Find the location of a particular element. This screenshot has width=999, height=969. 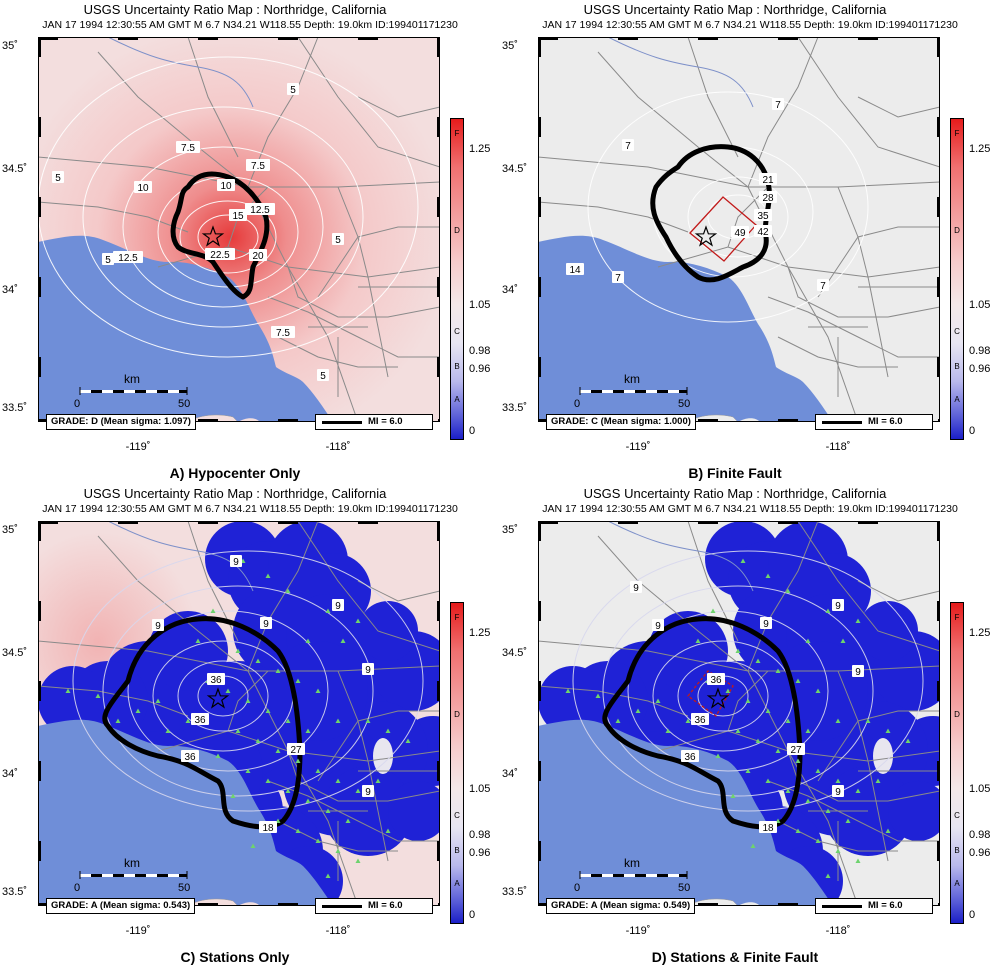

svg-text: 20 is located at coordinates (258, 256).